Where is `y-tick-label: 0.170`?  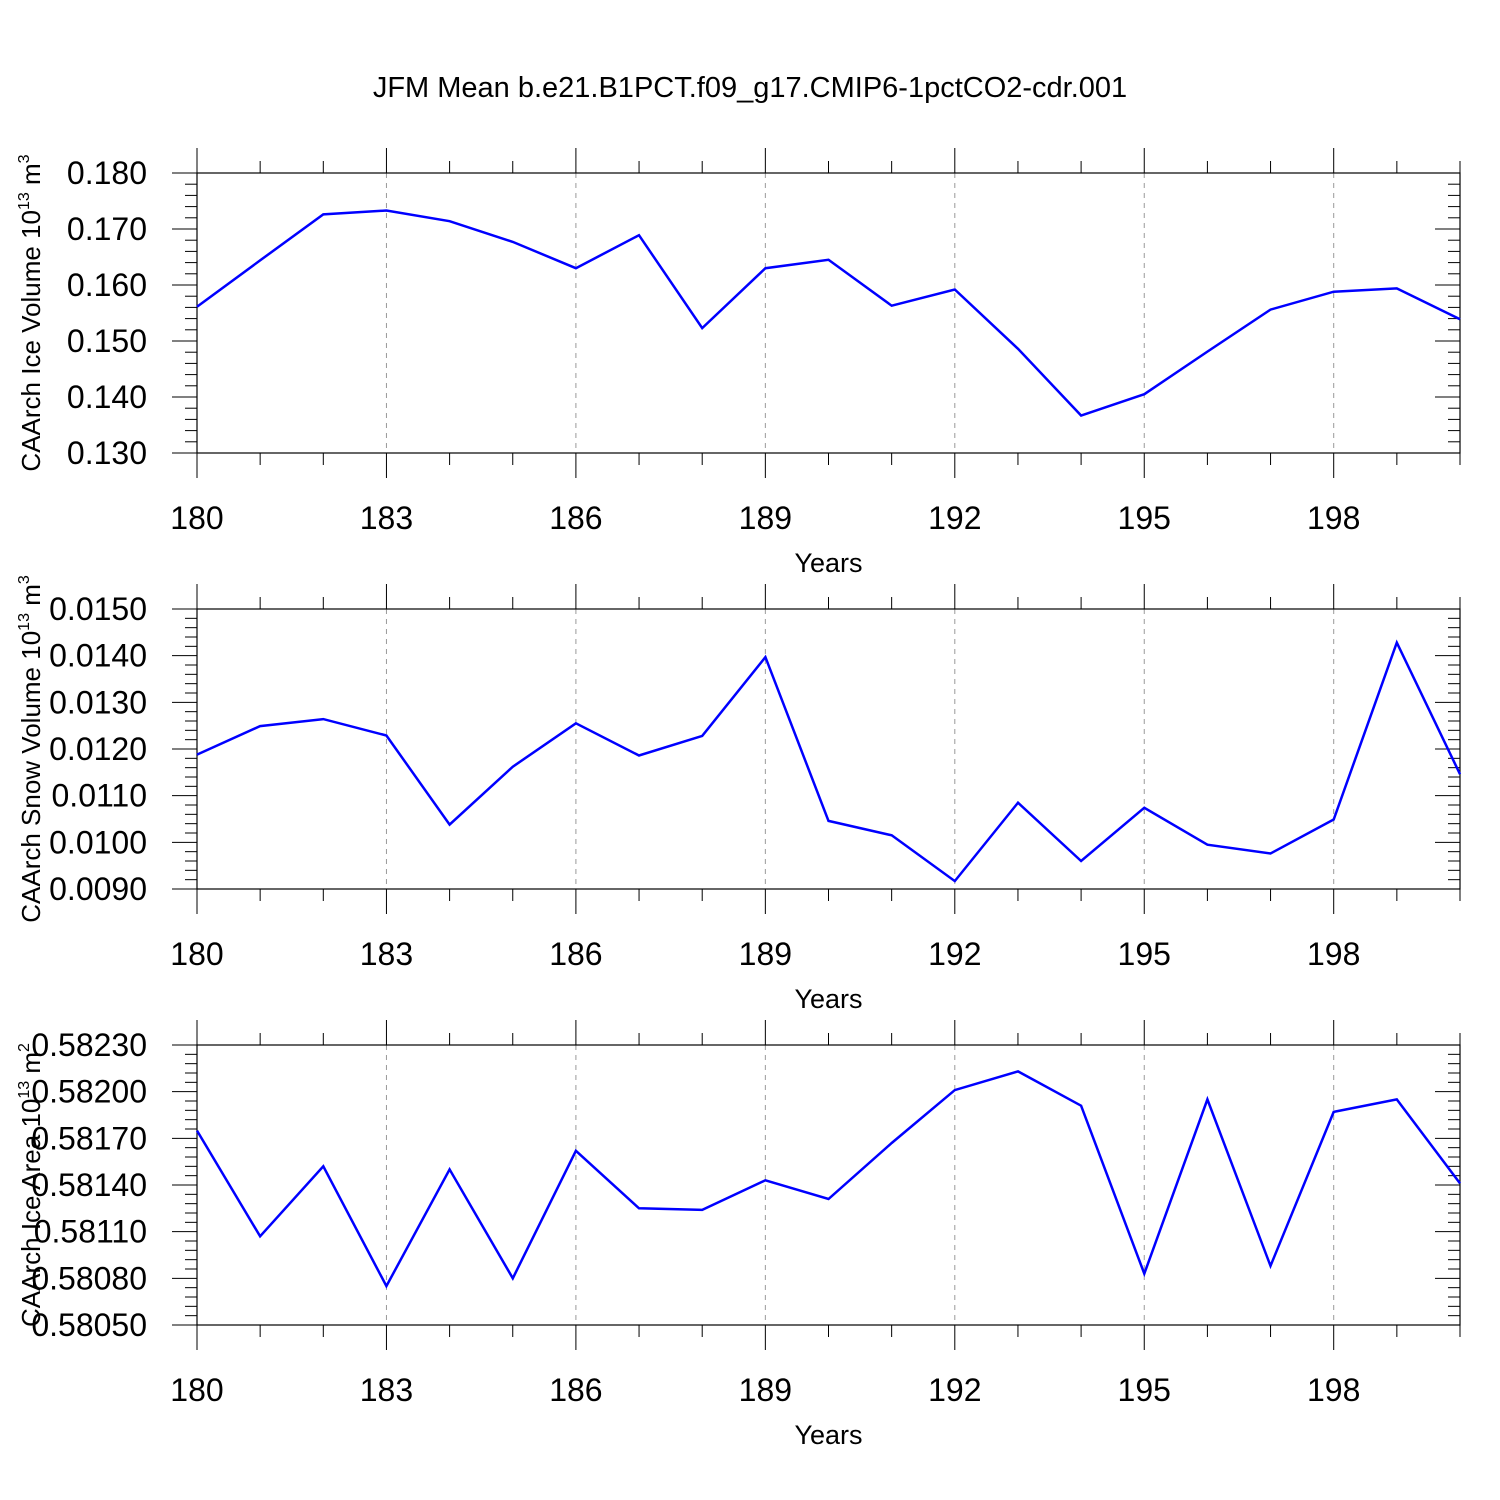
y-tick-label: 0.170 is located at coordinates (107, 229).